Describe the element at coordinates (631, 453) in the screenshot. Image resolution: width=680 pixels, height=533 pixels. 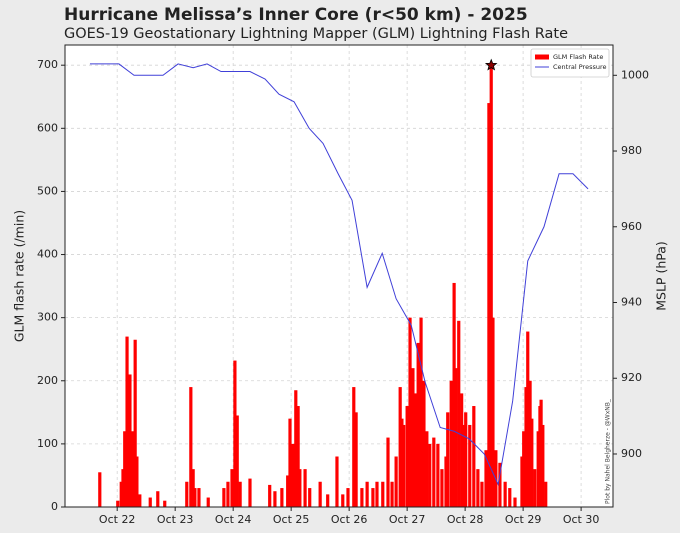
I see `y2-tick-label: 900` at that location.